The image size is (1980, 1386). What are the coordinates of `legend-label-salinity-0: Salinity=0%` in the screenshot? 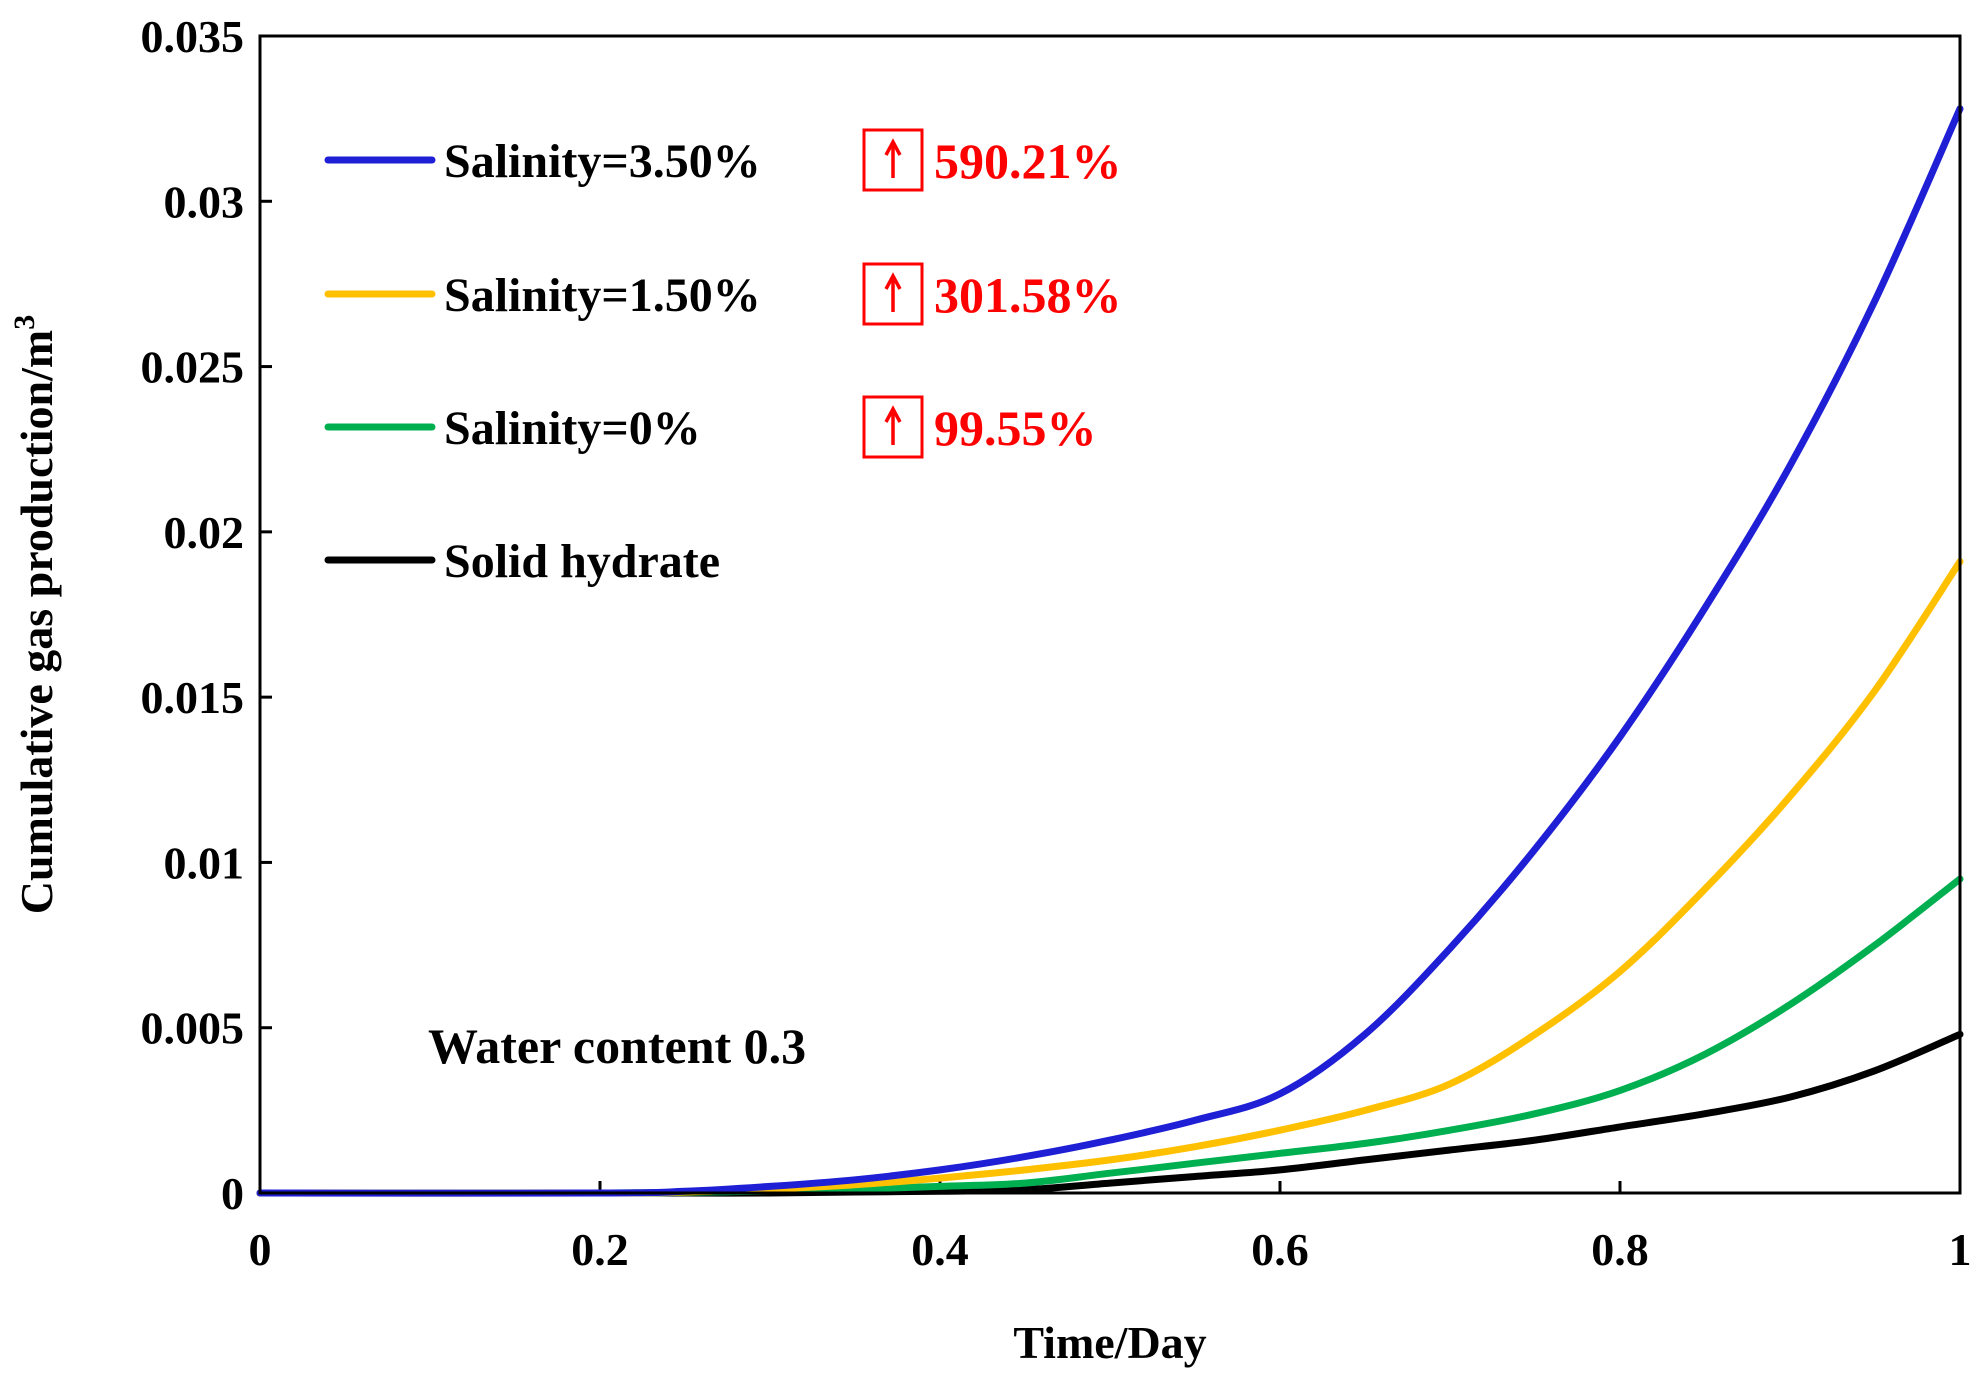 It's located at (572, 428).